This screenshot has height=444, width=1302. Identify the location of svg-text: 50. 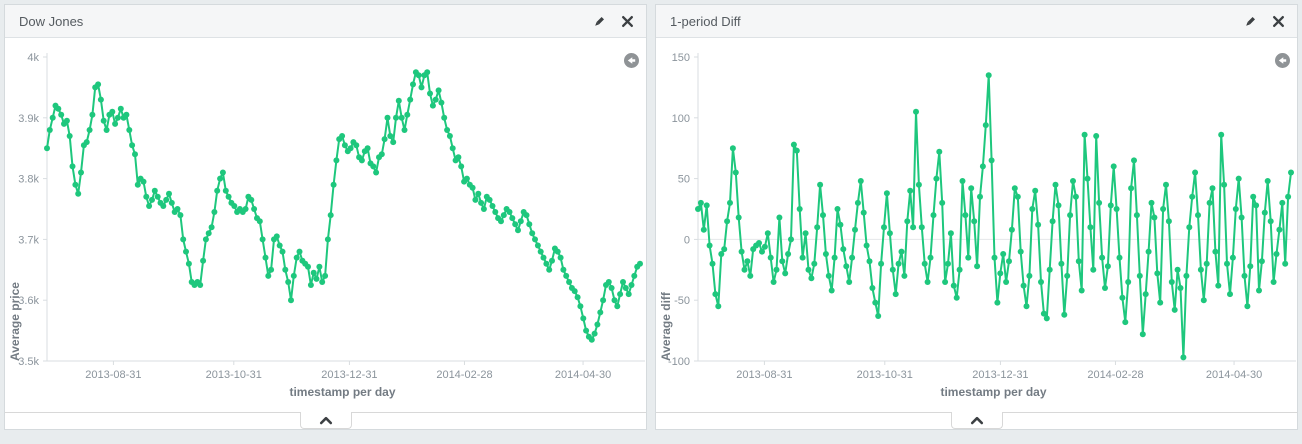
(684, 180).